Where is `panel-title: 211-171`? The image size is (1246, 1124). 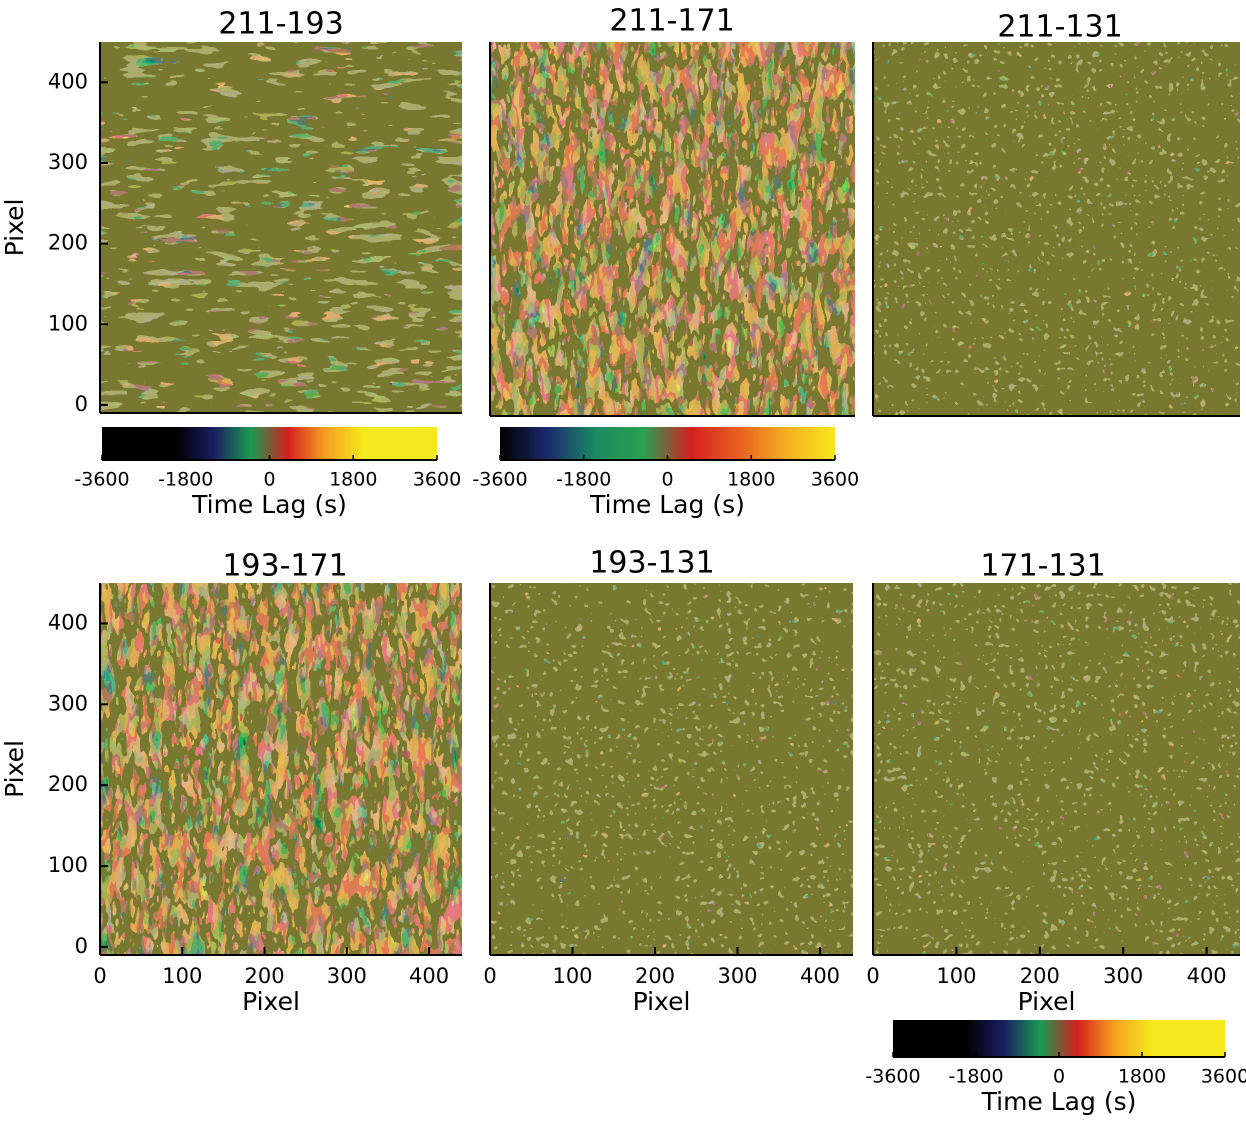
panel-title: 211-171 is located at coordinates (671, 21).